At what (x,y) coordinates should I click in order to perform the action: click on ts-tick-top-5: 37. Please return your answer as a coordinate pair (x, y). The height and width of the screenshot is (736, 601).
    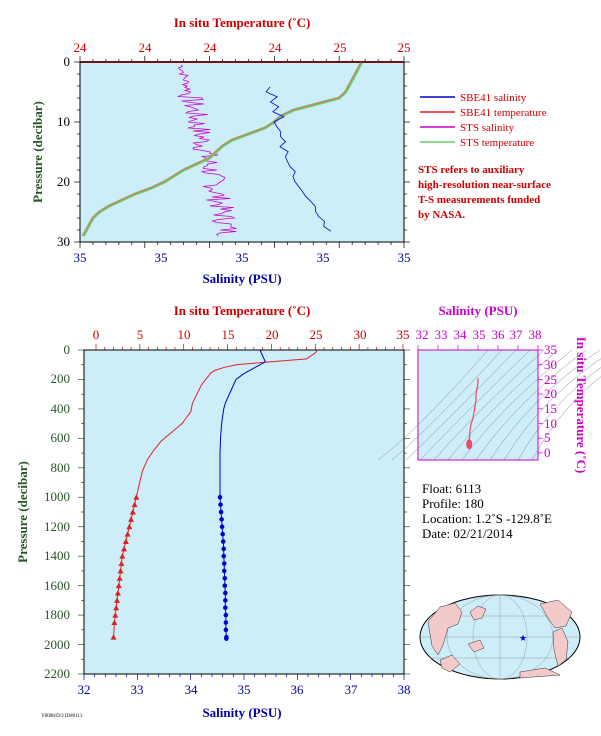
    Looking at the image, I should click on (517, 334).